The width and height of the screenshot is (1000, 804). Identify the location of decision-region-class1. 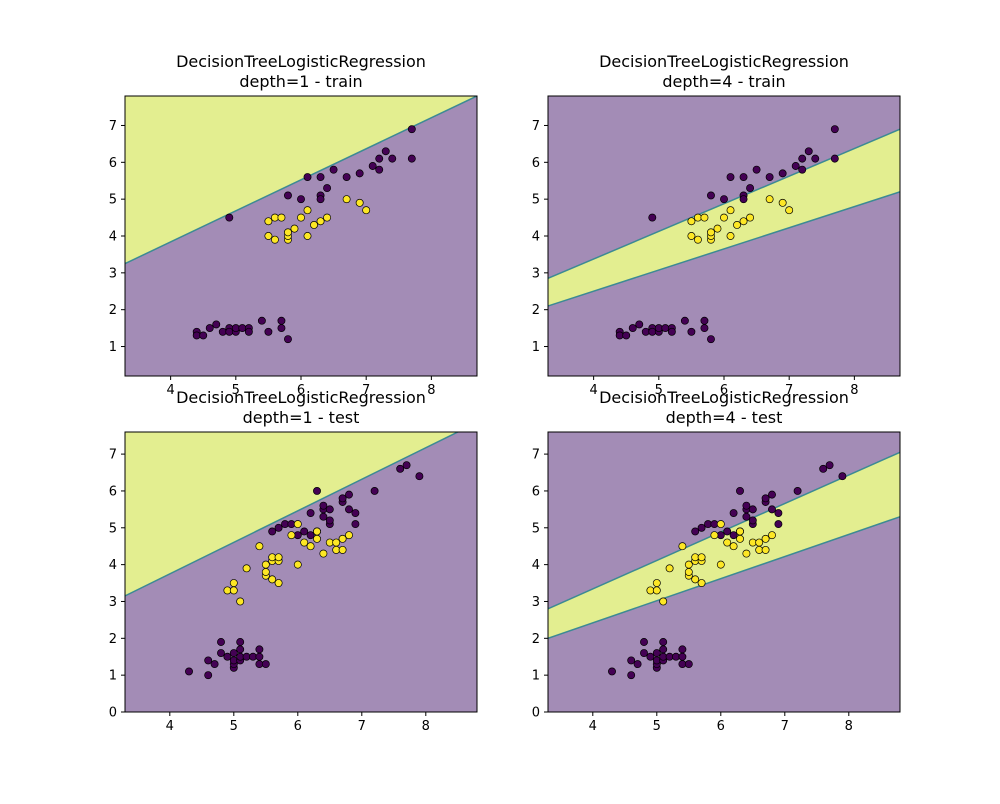
(724, 545).